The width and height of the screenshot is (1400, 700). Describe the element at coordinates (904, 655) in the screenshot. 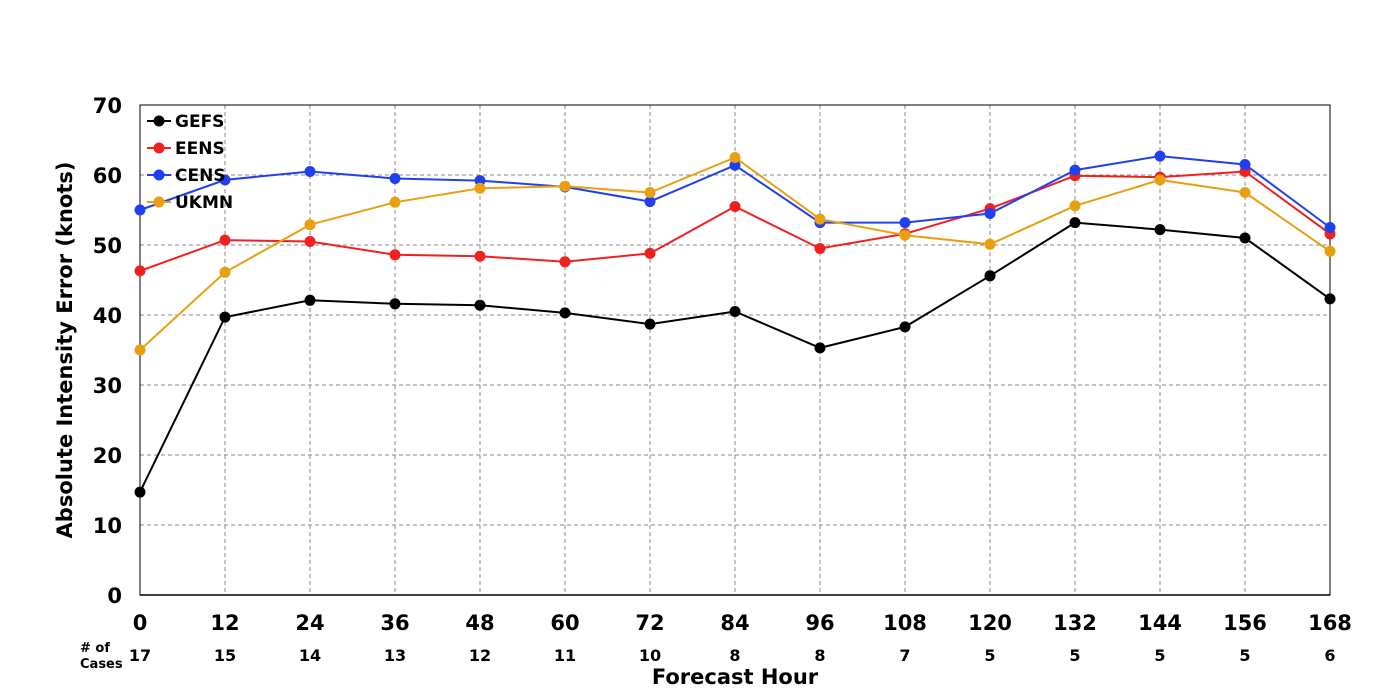

I see `case-count: 7` at that location.